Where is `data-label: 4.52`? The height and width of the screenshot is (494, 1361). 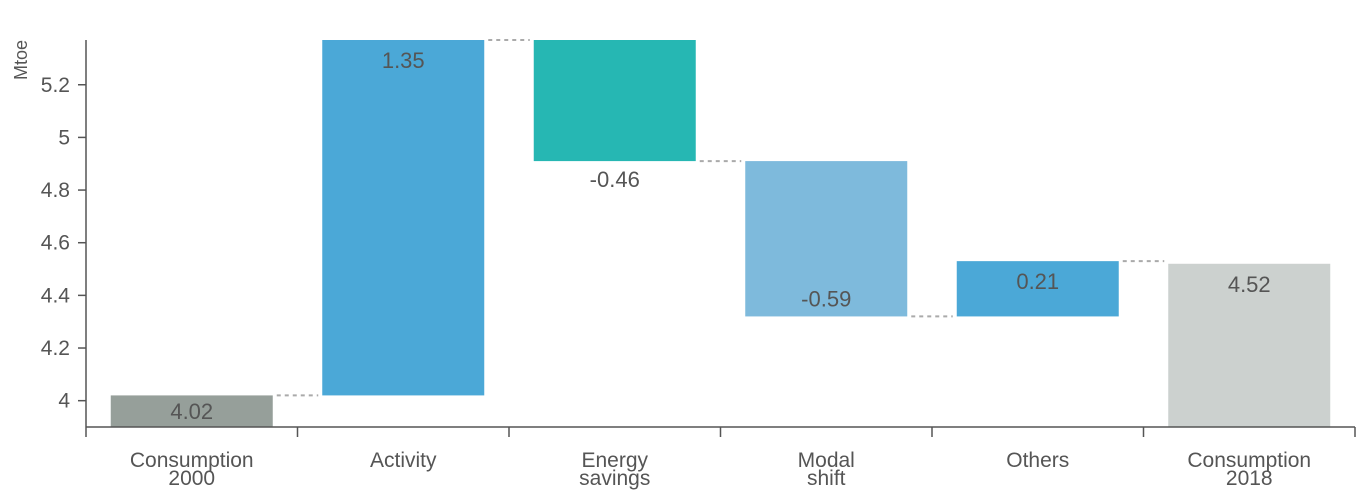
data-label: 4.52 is located at coordinates (1249, 284).